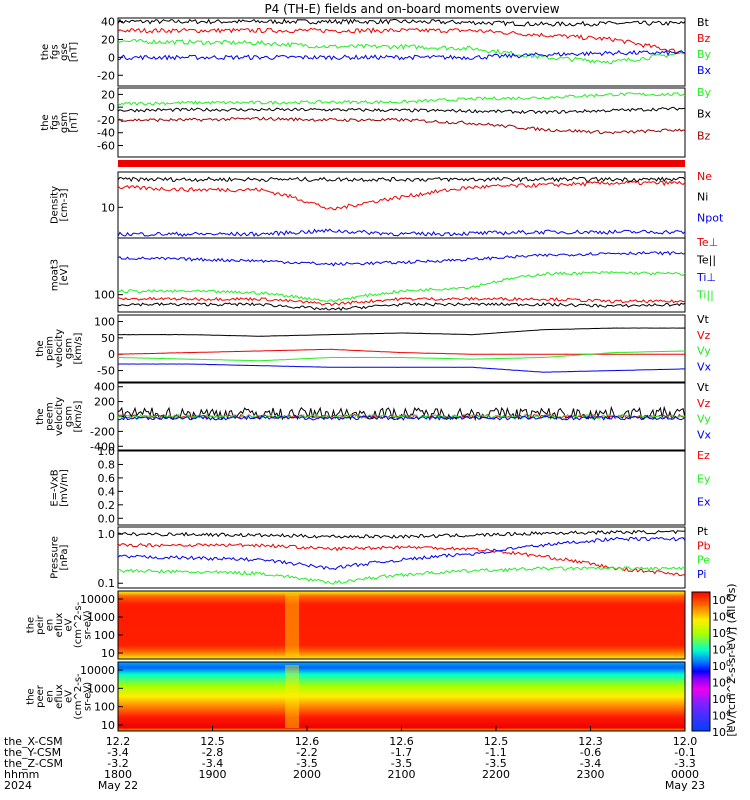 Image resolution: width=750 pixels, height=800 pixels. Describe the element at coordinates (401, 232) in the screenshot. I see `series-line-Npot` at that location.